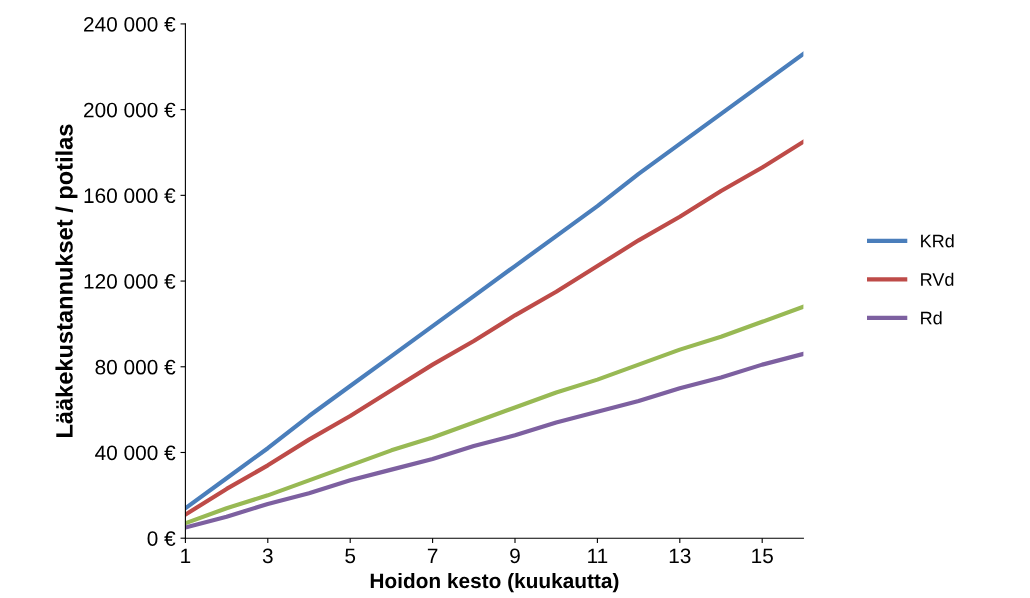 This screenshot has height=598, width=1030. I want to click on y-tick-label: 0 €, so click(161, 538).